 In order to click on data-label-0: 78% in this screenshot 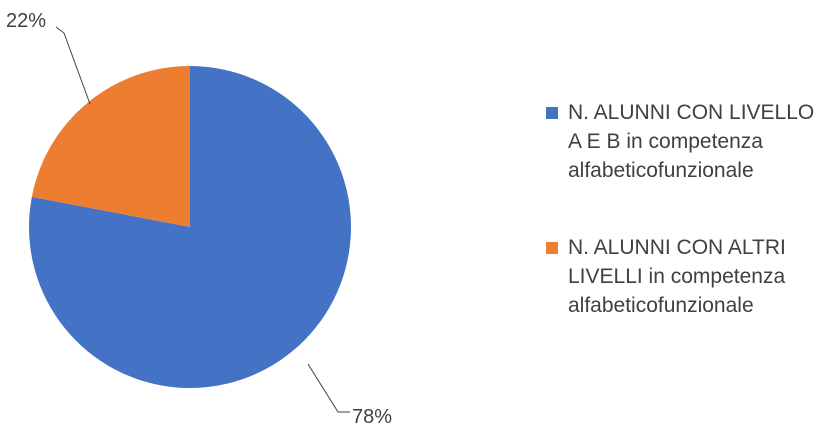, I will do `click(372, 417)`.